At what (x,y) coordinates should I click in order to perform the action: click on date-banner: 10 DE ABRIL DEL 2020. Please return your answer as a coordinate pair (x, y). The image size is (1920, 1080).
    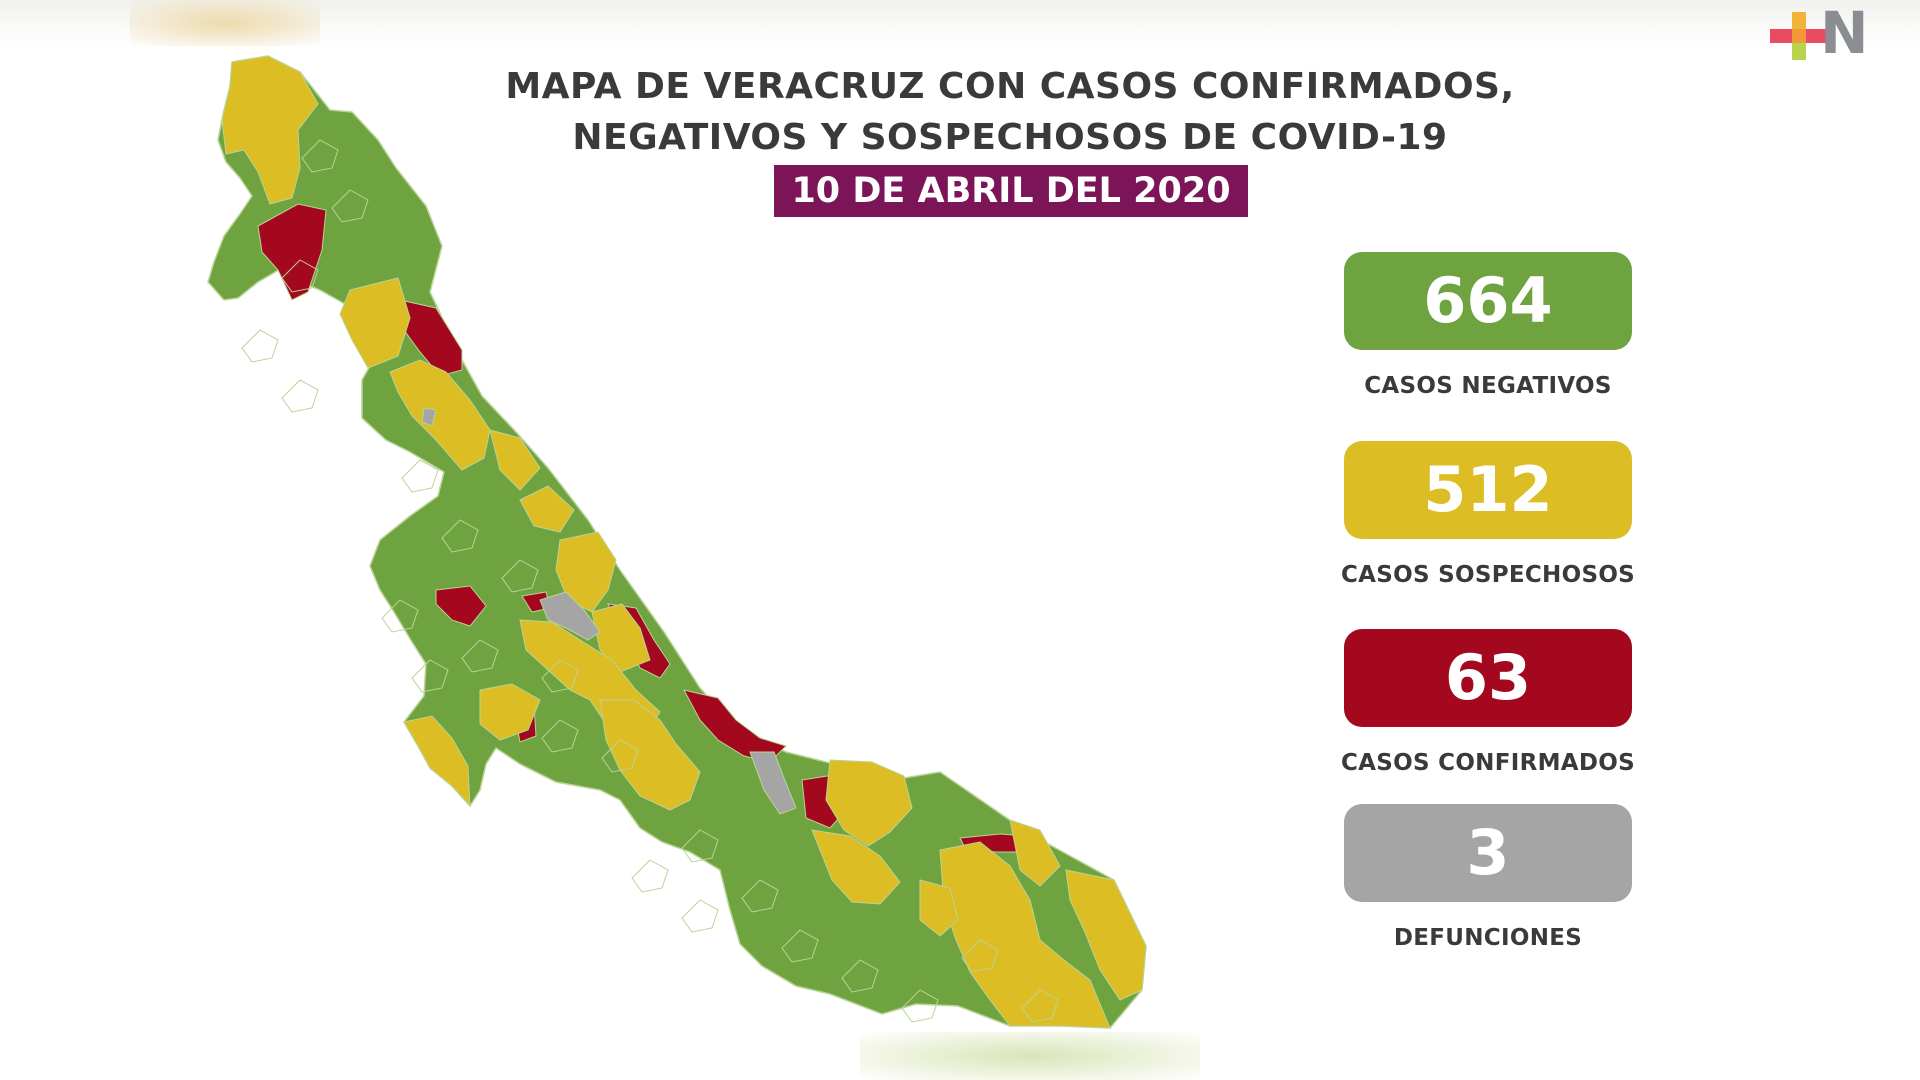
    Looking at the image, I should click on (1011, 191).